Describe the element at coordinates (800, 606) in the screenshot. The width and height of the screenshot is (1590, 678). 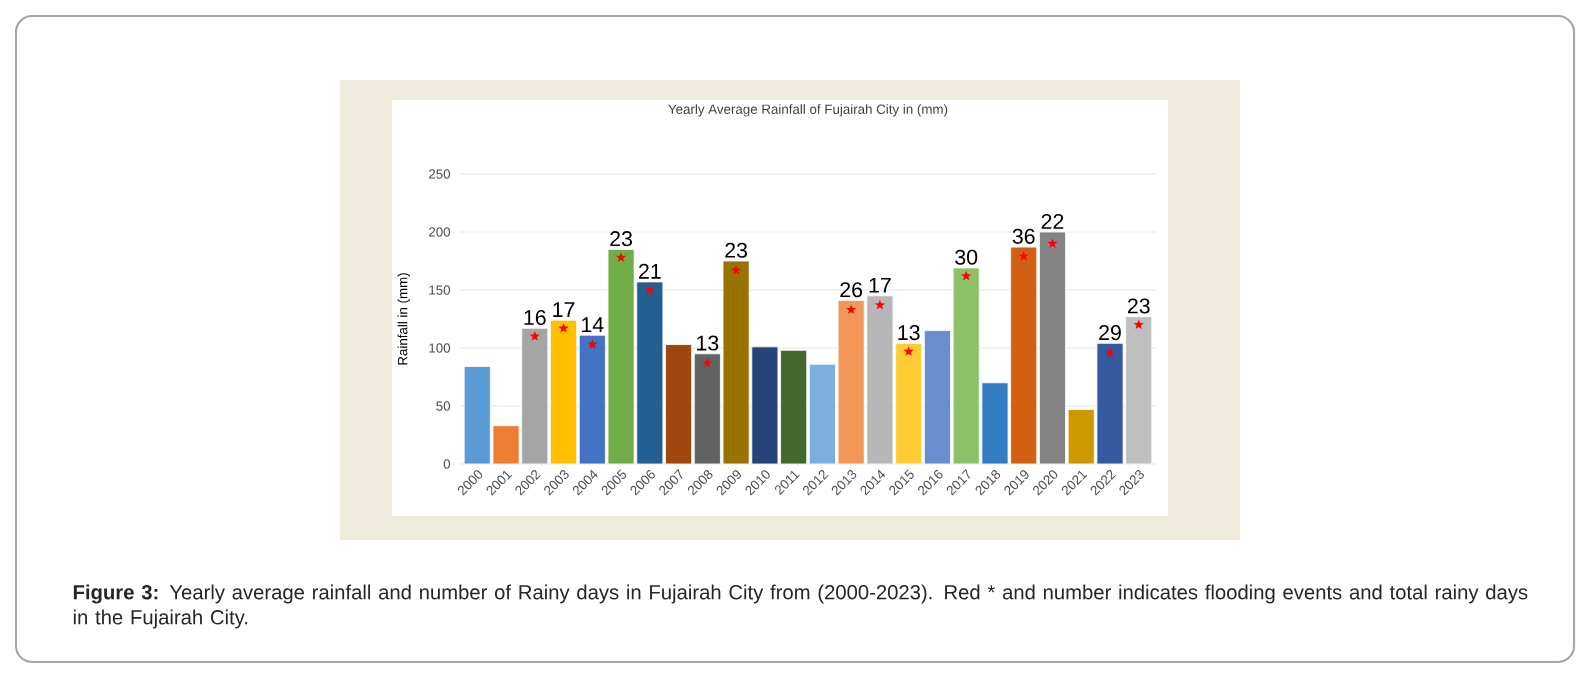
I see `text: Figure 3: Yearly average rainfall and number of Rainy days in Fujairah City from (2000-2023). Red * and number indicates flooding events and total rainy days in the Fujairah City.` at that location.